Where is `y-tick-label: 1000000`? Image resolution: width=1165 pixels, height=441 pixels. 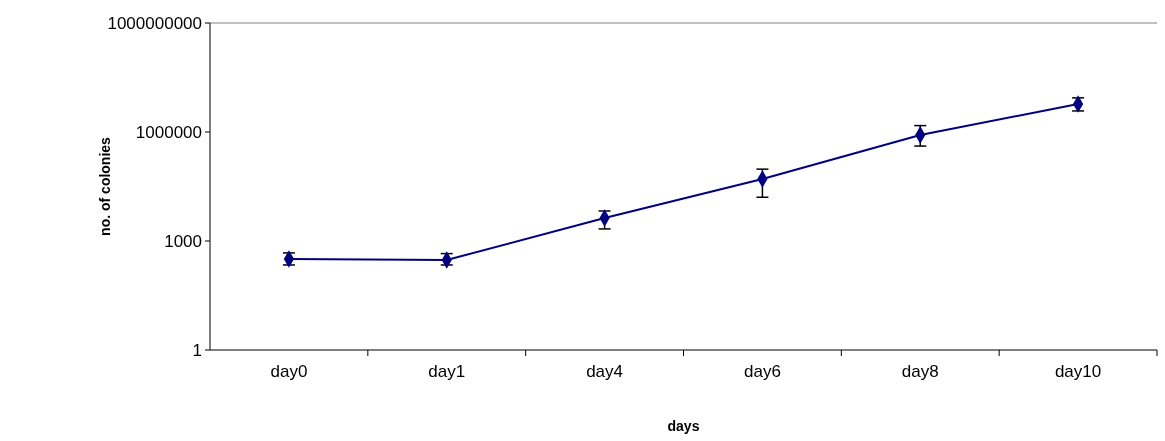
y-tick-label: 1000000 is located at coordinates (168, 132).